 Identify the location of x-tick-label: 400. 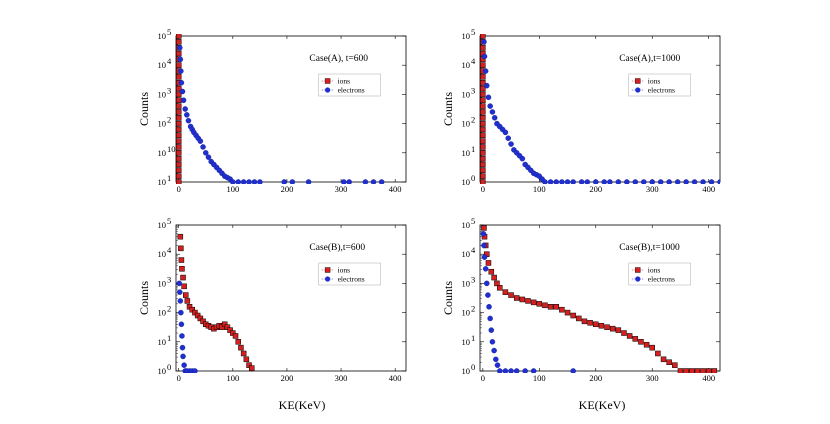
(395, 189).